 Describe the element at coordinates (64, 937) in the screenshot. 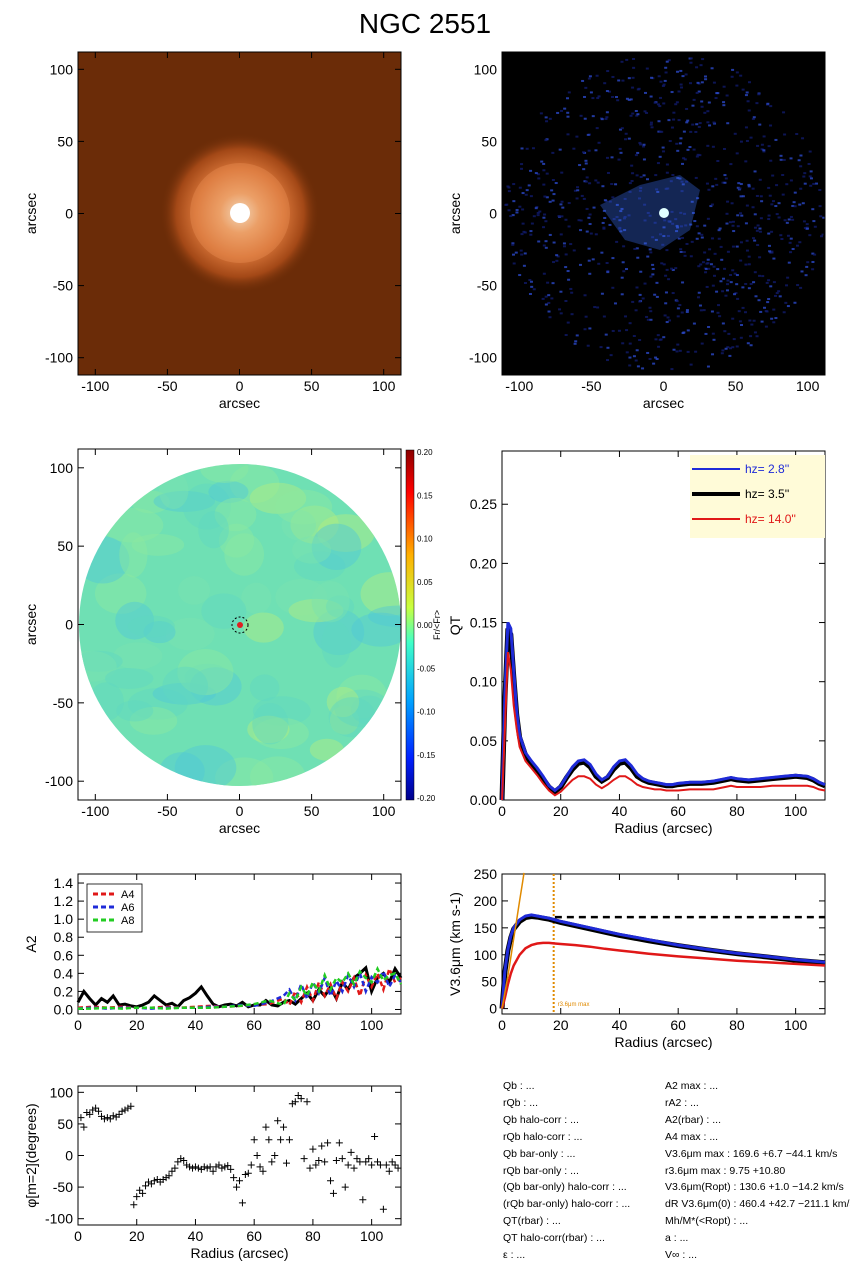

I see `y-tick-label: 0.8` at that location.